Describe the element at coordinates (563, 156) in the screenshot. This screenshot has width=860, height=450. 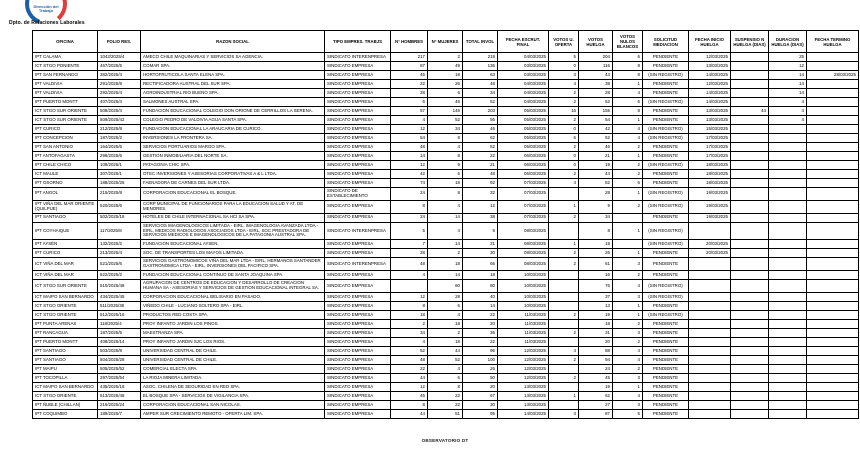
I see `cell: 0` at that location.